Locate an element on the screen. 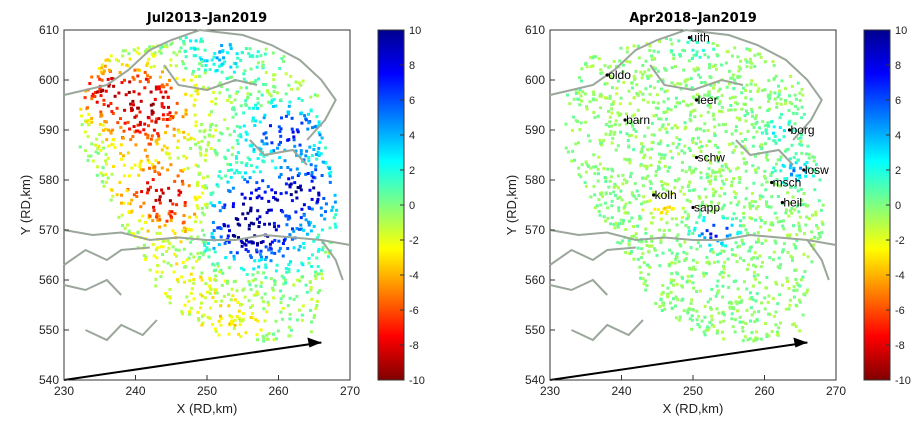 The image size is (920, 424). x-tick-label: 230 is located at coordinates (550, 391).